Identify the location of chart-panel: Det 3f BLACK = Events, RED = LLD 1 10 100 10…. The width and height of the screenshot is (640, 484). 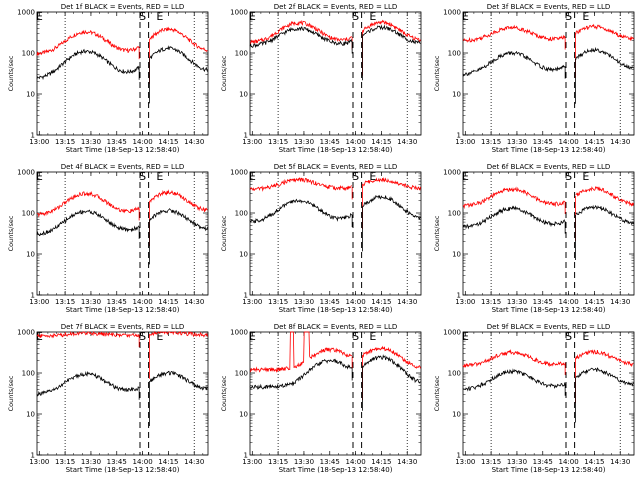
(534, 78).